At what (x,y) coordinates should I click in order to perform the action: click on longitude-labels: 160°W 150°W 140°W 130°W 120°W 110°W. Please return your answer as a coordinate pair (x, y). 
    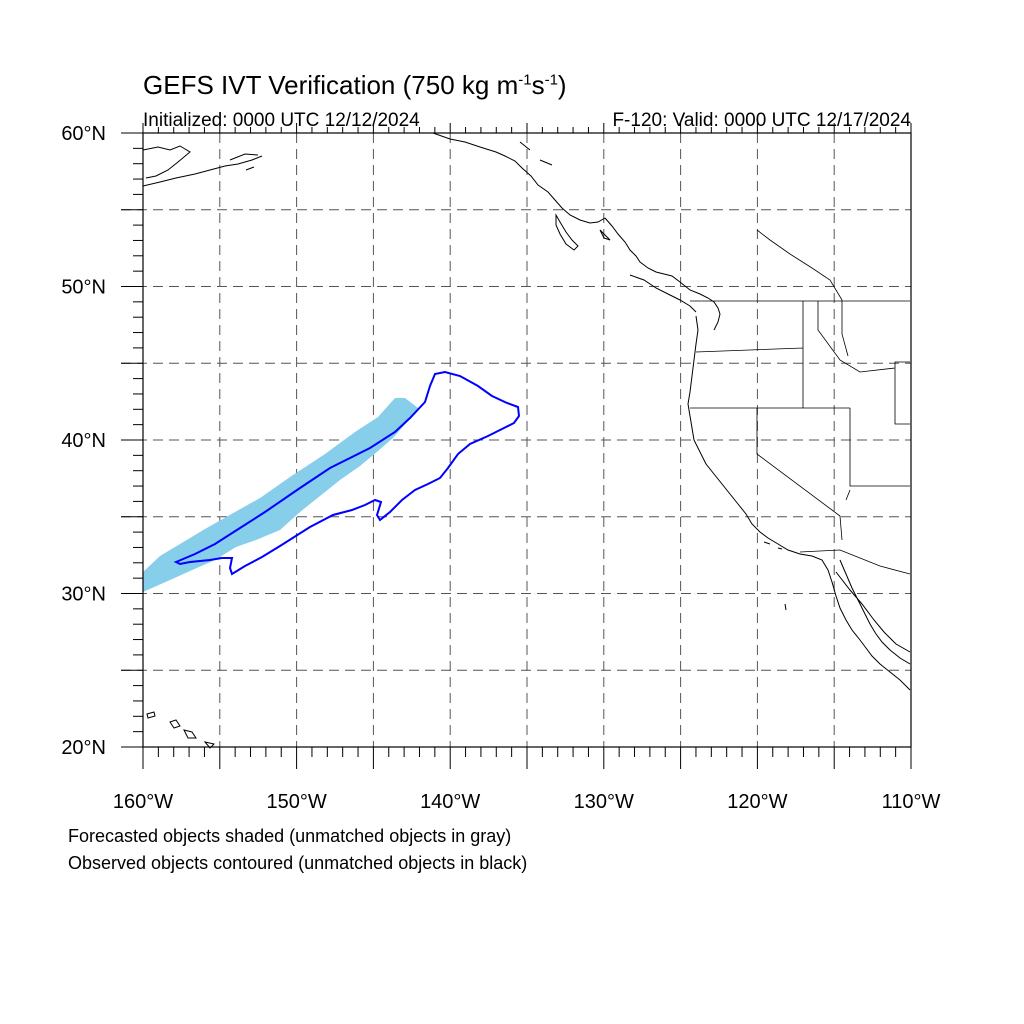
    Looking at the image, I should click on (527, 802).